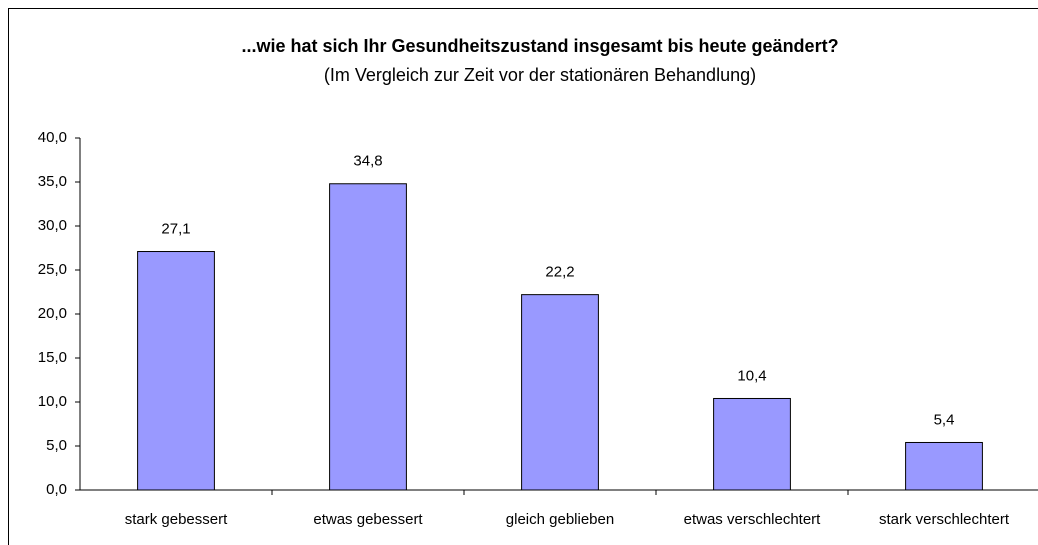 This screenshot has width=1038, height=545. I want to click on x-tick-label: gleich geblieben, so click(560, 519).